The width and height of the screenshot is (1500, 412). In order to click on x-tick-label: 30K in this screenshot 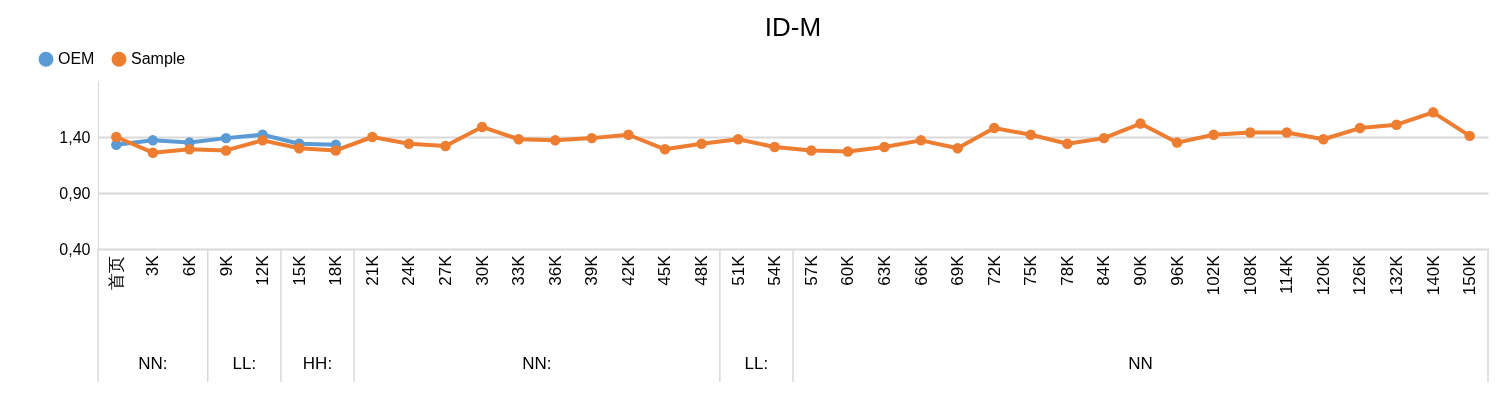, I will do `click(482, 270)`.